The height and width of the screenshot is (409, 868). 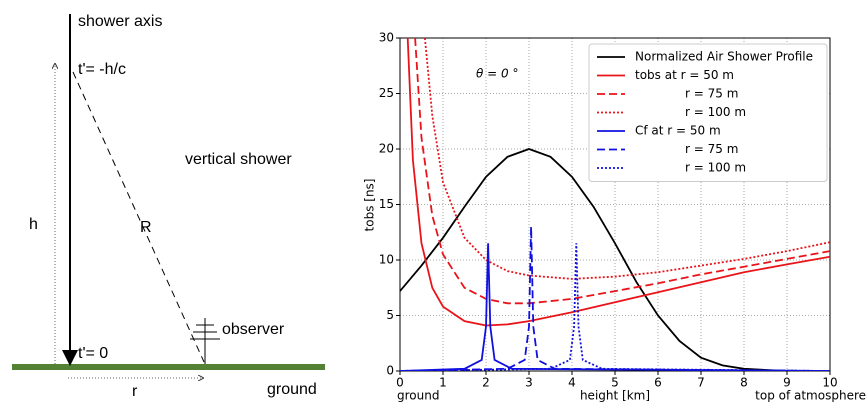 I want to click on x-axis-label: height [km], so click(x=615, y=396).